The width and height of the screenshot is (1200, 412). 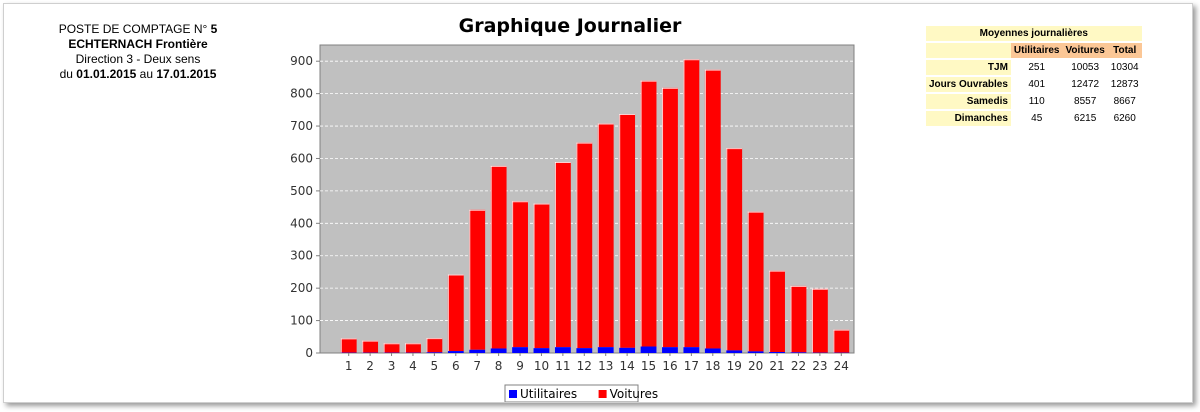 I want to click on y-tick-label: 100, so click(x=301, y=321).